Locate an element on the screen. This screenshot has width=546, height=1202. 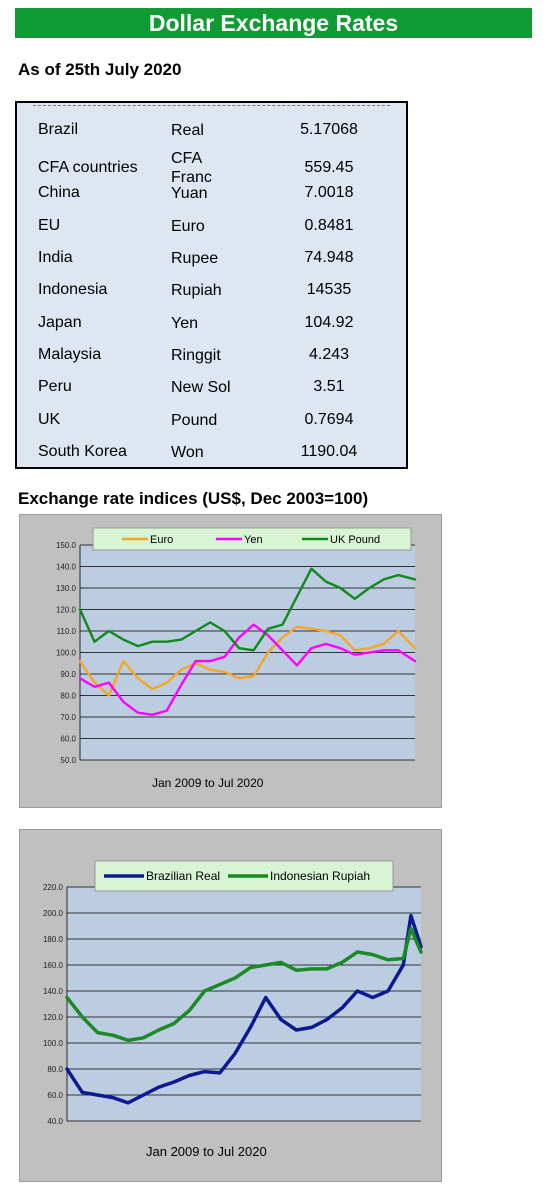
legend-box is located at coordinates (252, 539).